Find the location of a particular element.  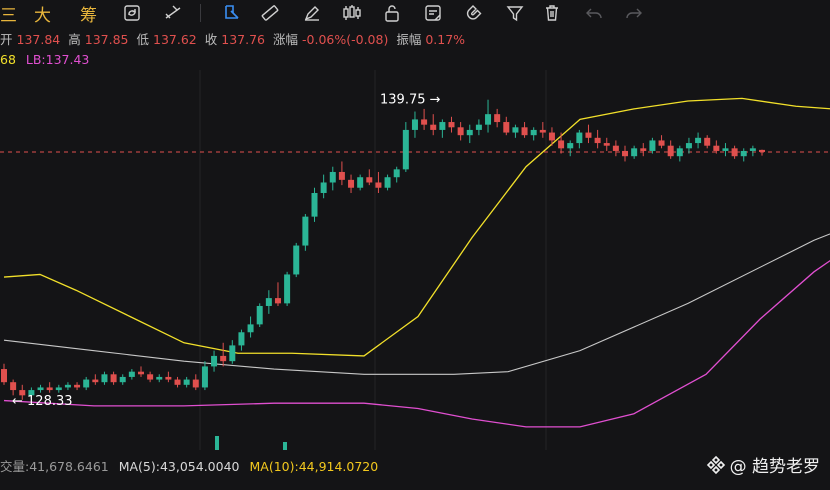

draw-line-icon is located at coordinates (173, 13).